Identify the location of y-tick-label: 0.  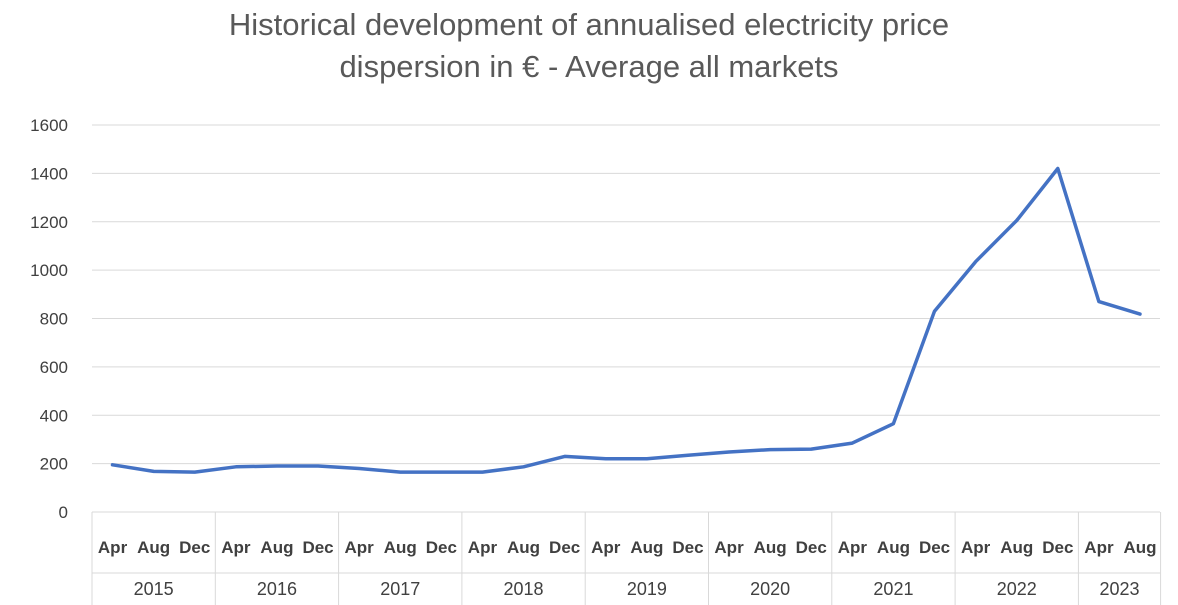
(63, 512).